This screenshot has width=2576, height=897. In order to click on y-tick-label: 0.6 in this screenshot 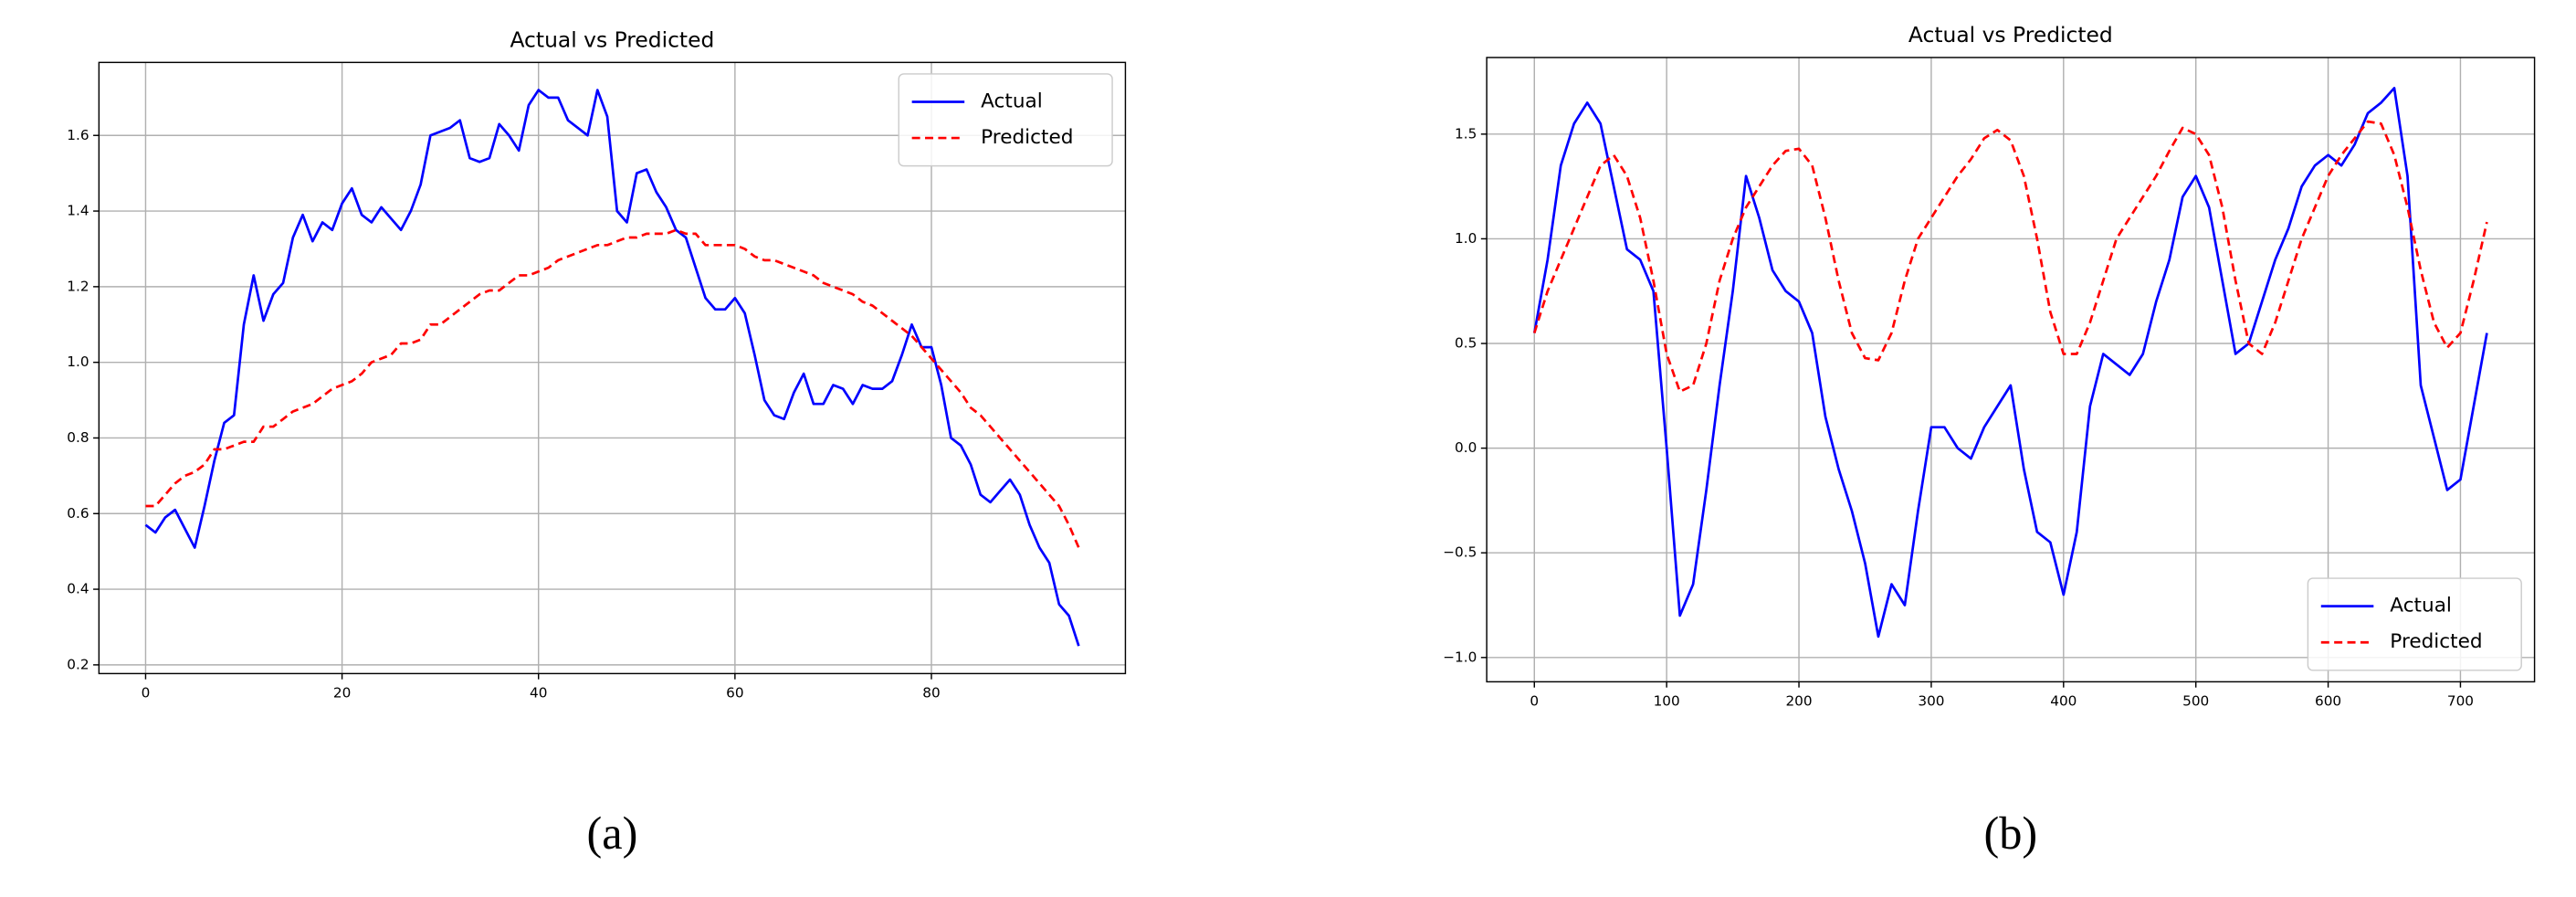, I will do `click(78, 513)`.